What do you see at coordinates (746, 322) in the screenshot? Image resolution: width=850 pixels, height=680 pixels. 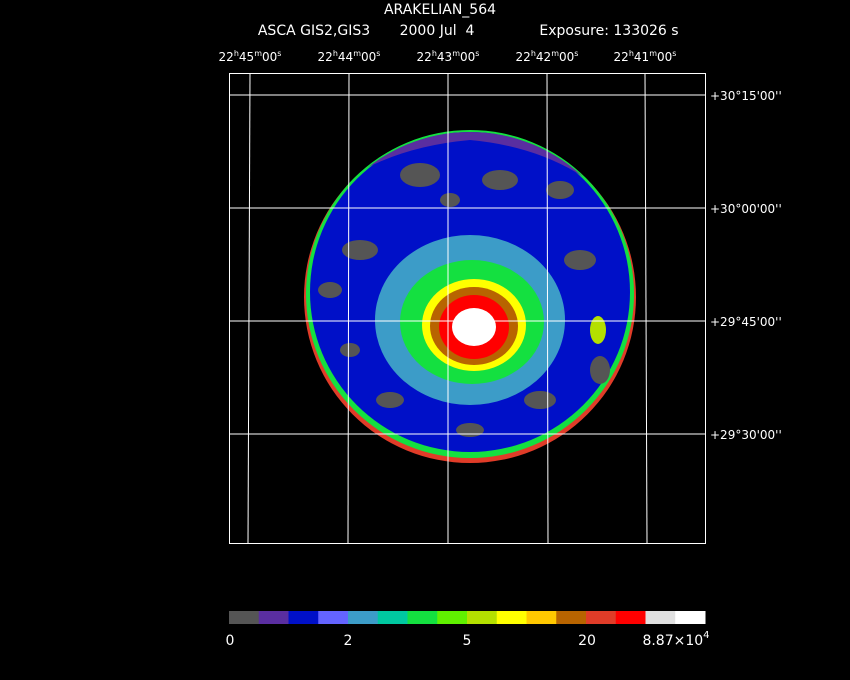 I see `dec-label: +29°45'00''` at bounding box center [746, 322].